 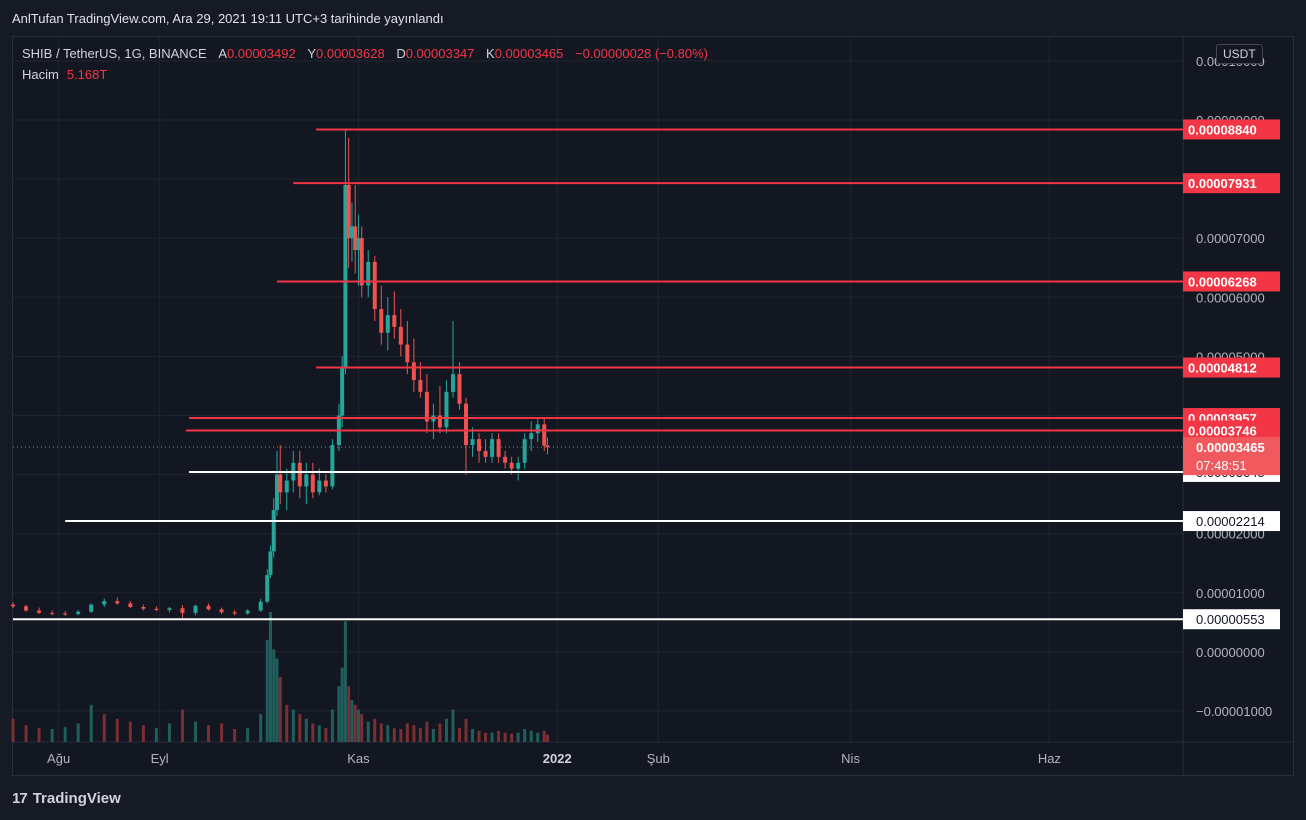 What do you see at coordinates (58, 758) in the screenshot?
I see `x-tick-label: Ağu` at bounding box center [58, 758].